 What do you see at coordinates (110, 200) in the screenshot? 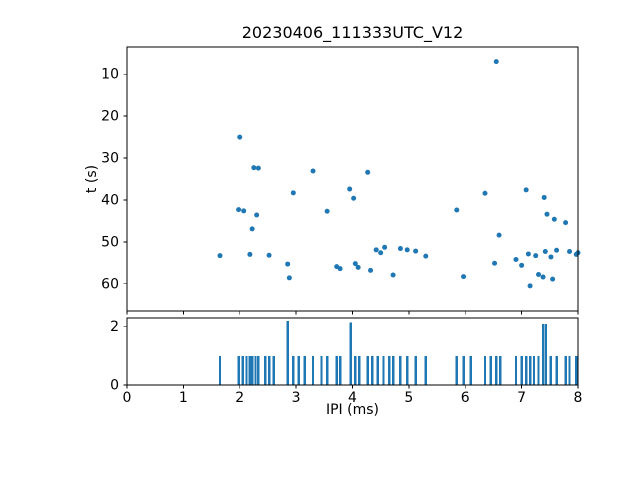
I see `y-tick-label: 40` at bounding box center [110, 200].